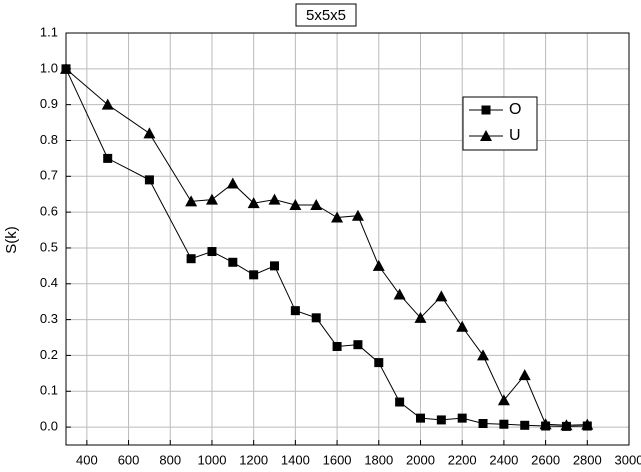 The width and height of the screenshot is (641, 472). Describe the element at coordinates (49, 103) in the screenshot. I see `y-tick-label: 0.9` at that location.